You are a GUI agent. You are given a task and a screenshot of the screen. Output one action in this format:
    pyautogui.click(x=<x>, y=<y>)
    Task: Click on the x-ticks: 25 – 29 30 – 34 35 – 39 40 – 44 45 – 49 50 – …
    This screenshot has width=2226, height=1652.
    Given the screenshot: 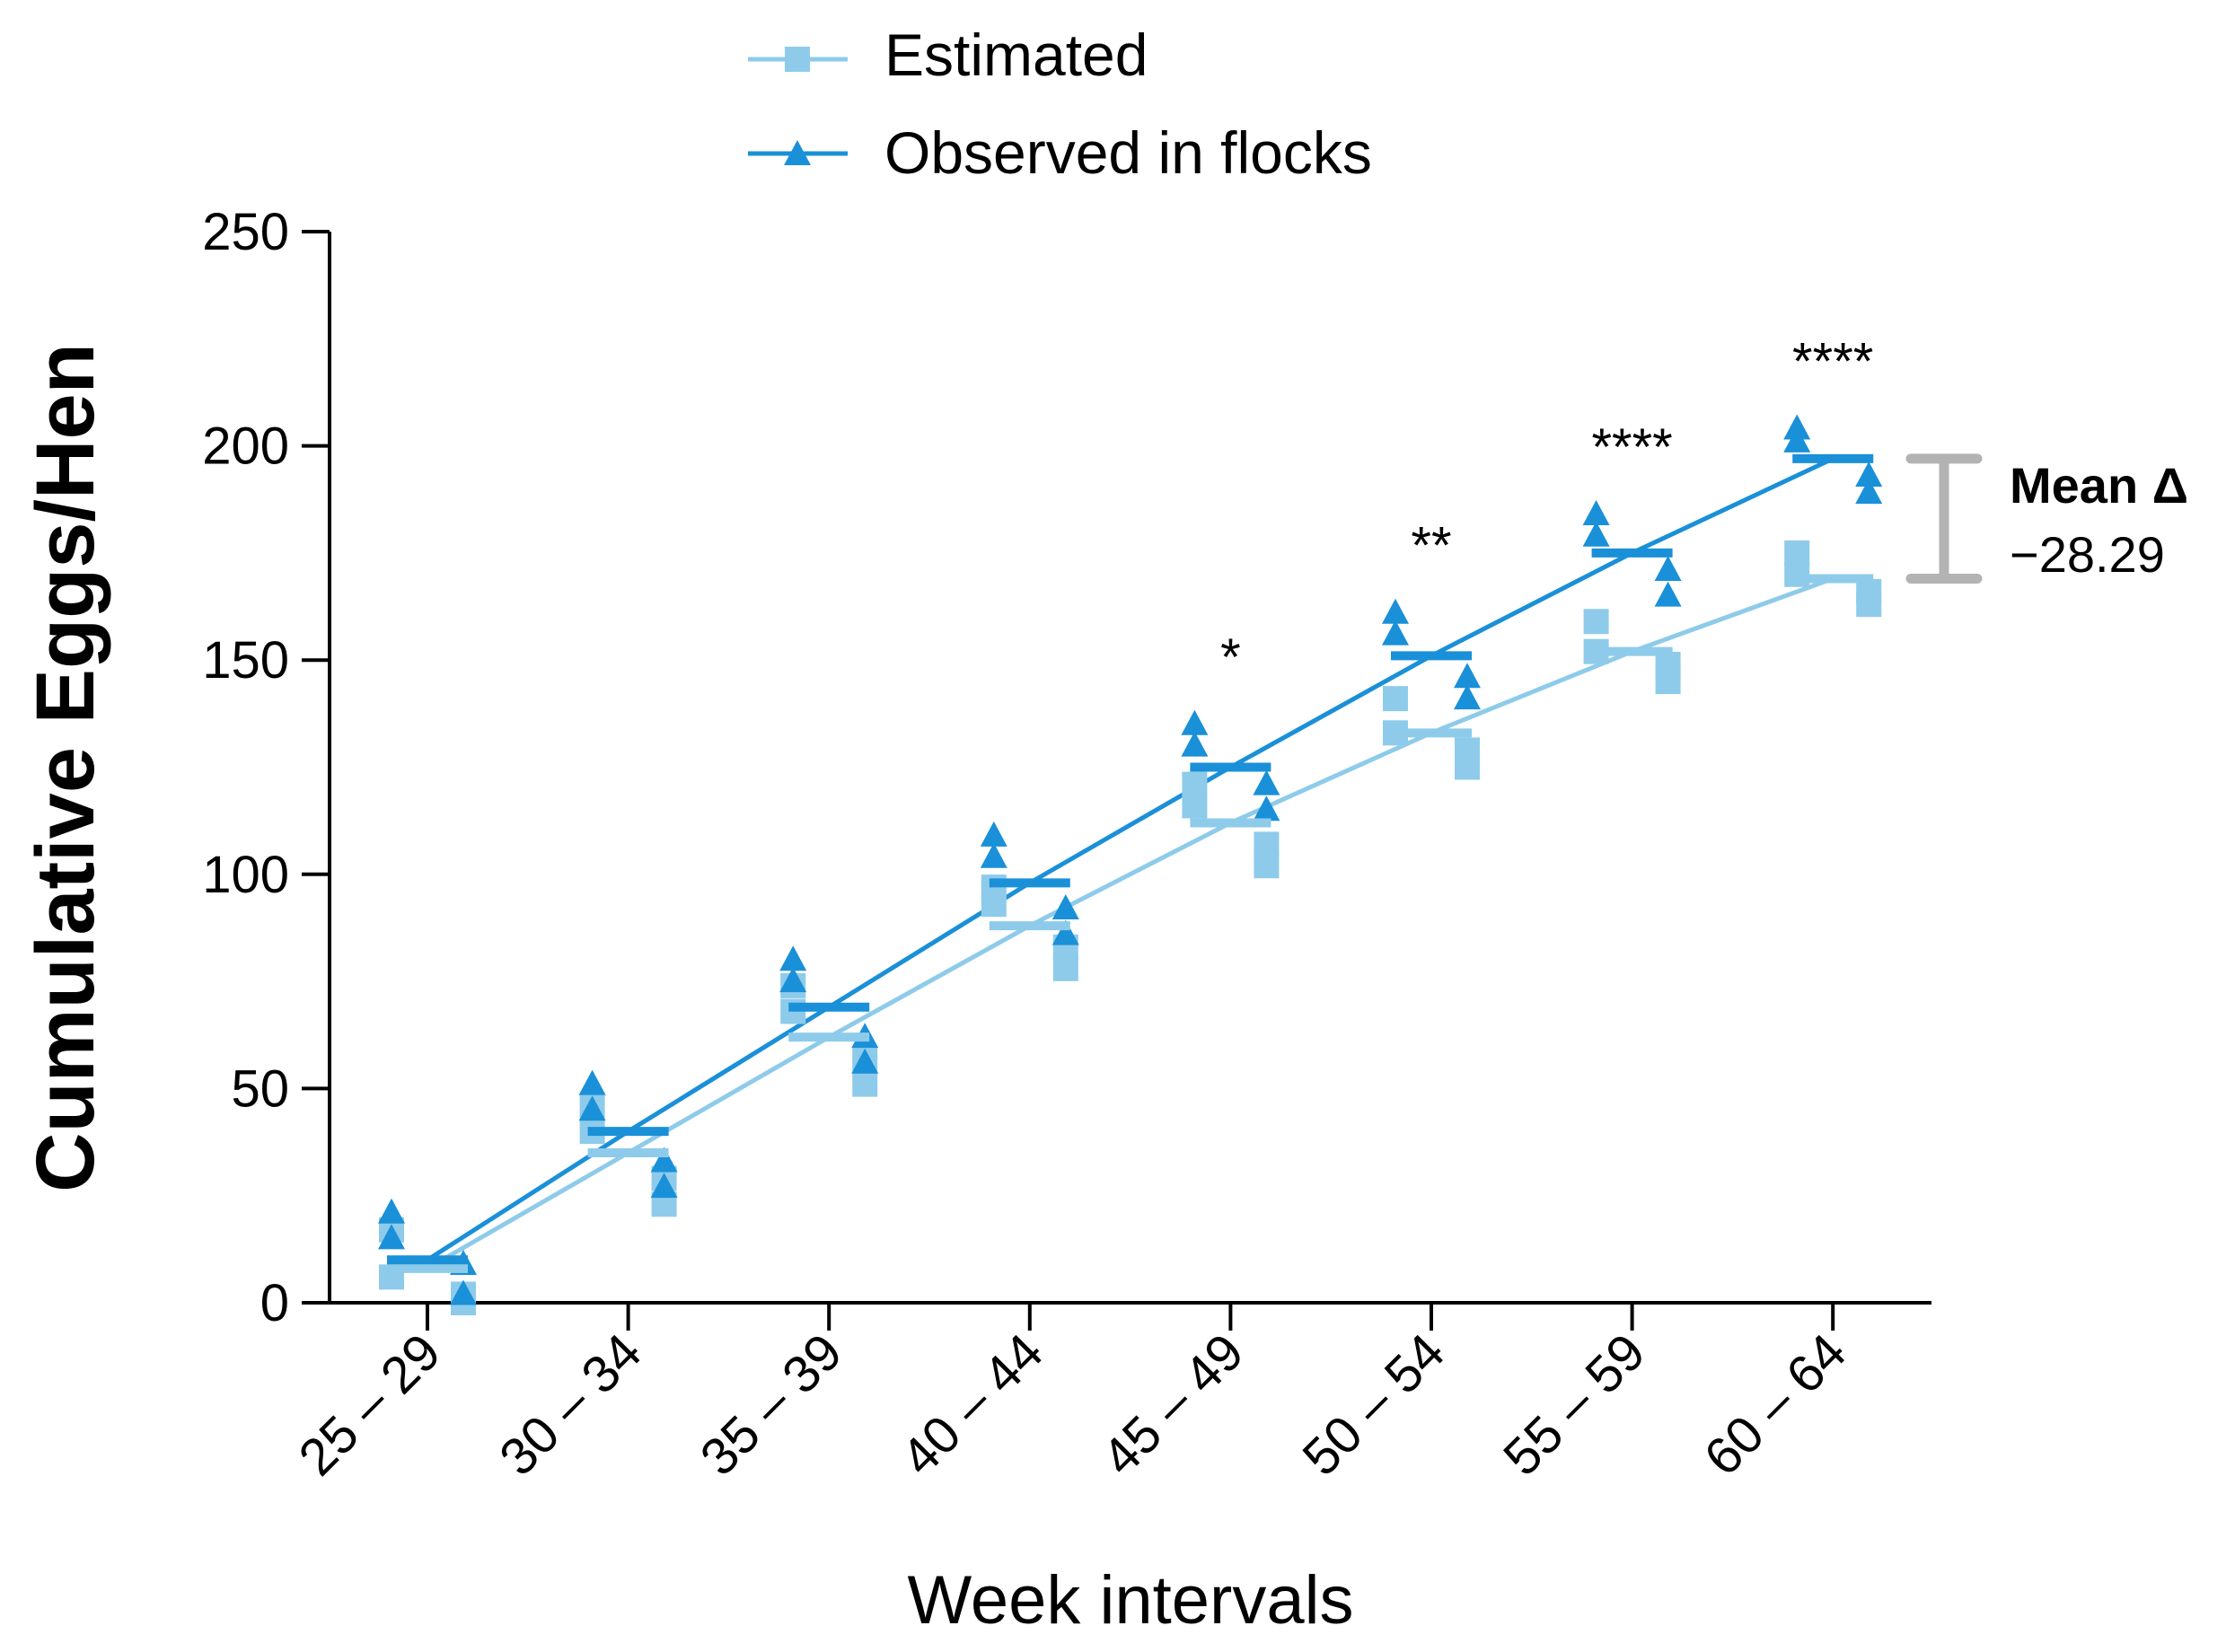 What is the action you would take?
    pyautogui.click(x=1072, y=1395)
    